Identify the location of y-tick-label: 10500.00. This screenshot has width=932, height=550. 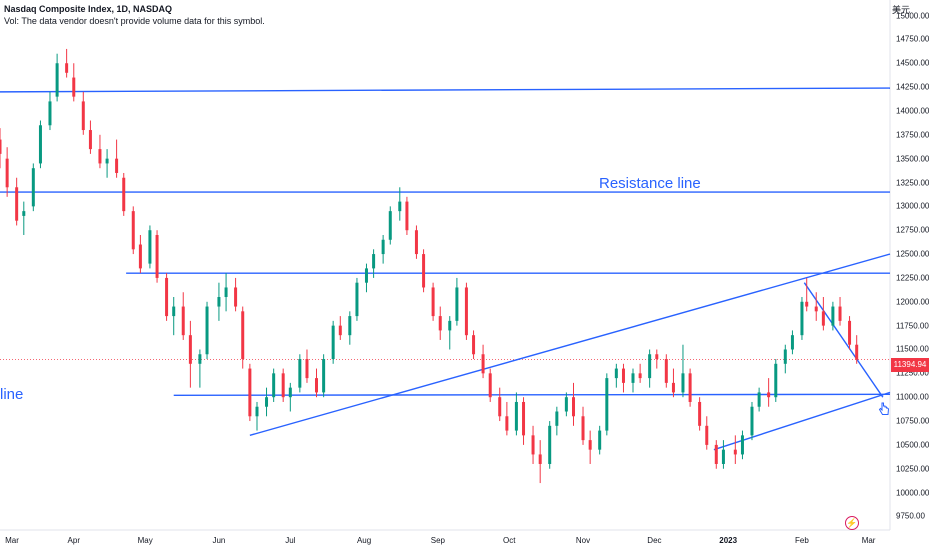
(913, 445).